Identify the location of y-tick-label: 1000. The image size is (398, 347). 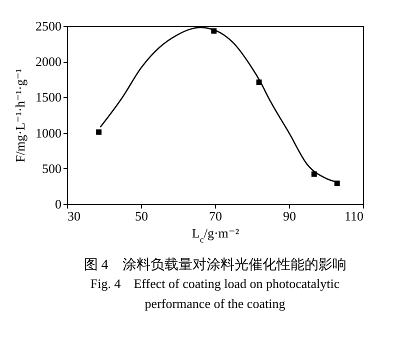
(49, 132).